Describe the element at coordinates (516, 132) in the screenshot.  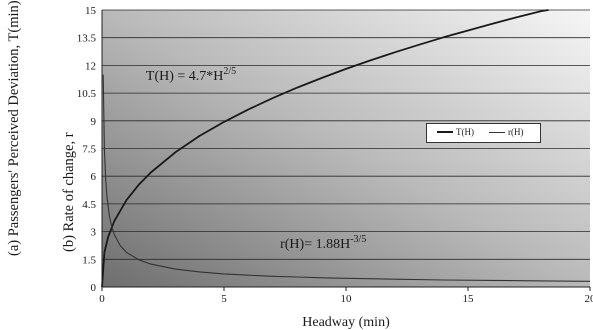
I see `legend-label-r: r(H)` at that location.